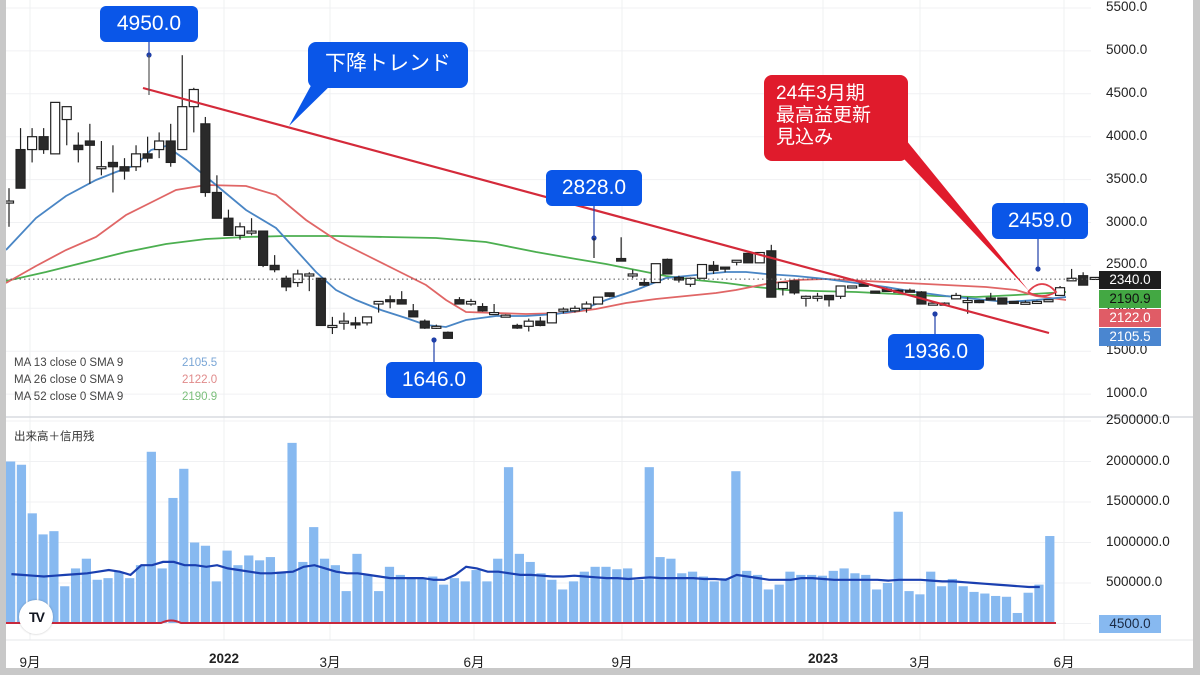 Image resolution: width=1200 pixels, height=675 pixels. Describe the element at coordinates (1127, 264) in the screenshot. I see `price-tick-label: 2500.0` at that location.